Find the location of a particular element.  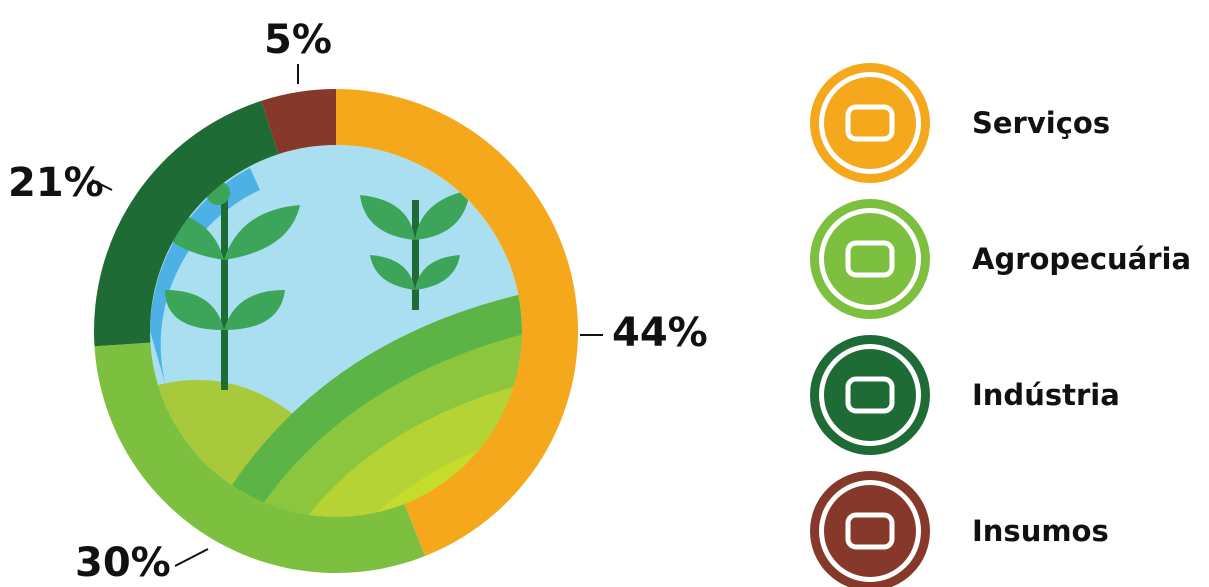

legend-label: Indústria is located at coordinates (1046, 395).